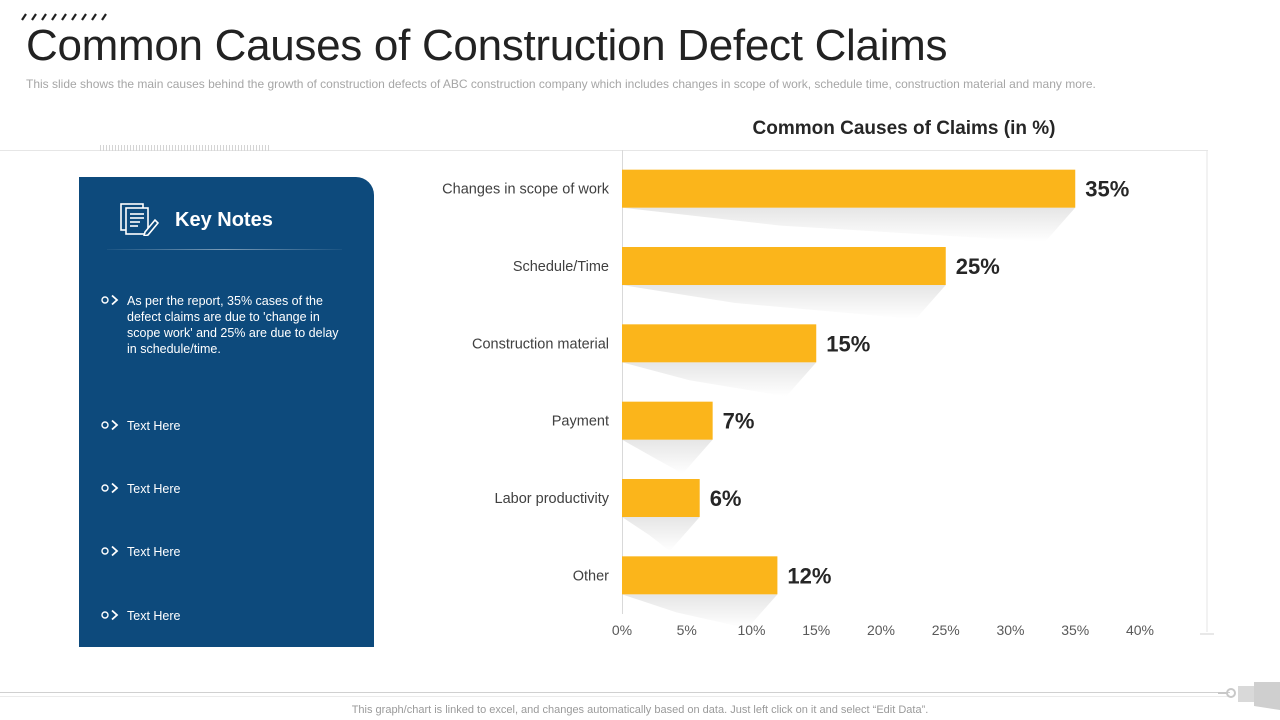  I want to click on data-label: 25%, so click(978, 266).